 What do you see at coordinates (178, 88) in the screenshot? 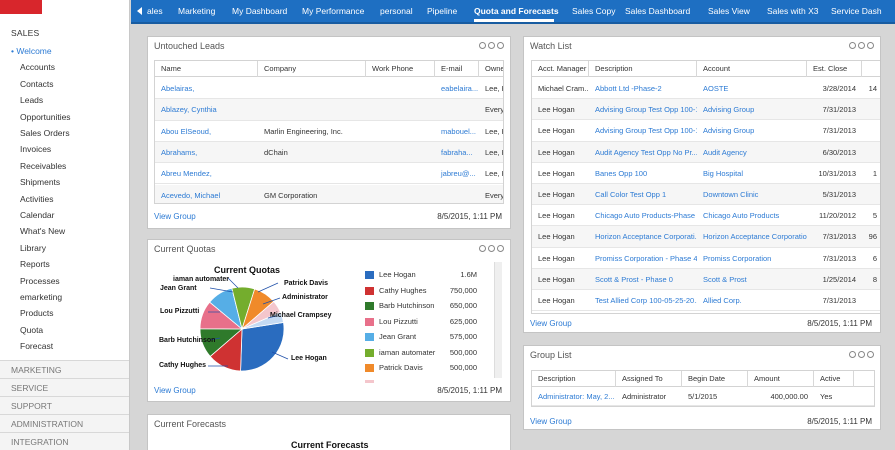
I see `cell-link: Abelairas,` at bounding box center [178, 88].